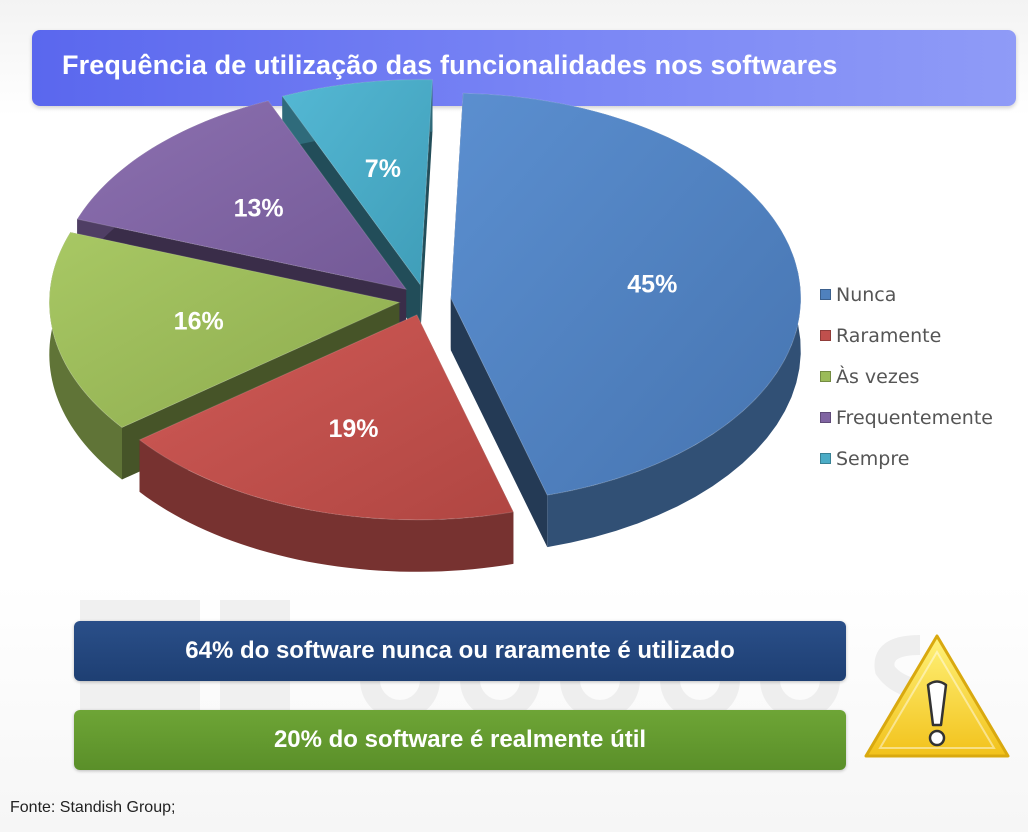 This screenshot has width=1028, height=832. What do you see at coordinates (920, 458) in the screenshot?
I see `legend-item-sempre: Sempre` at bounding box center [920, 458].